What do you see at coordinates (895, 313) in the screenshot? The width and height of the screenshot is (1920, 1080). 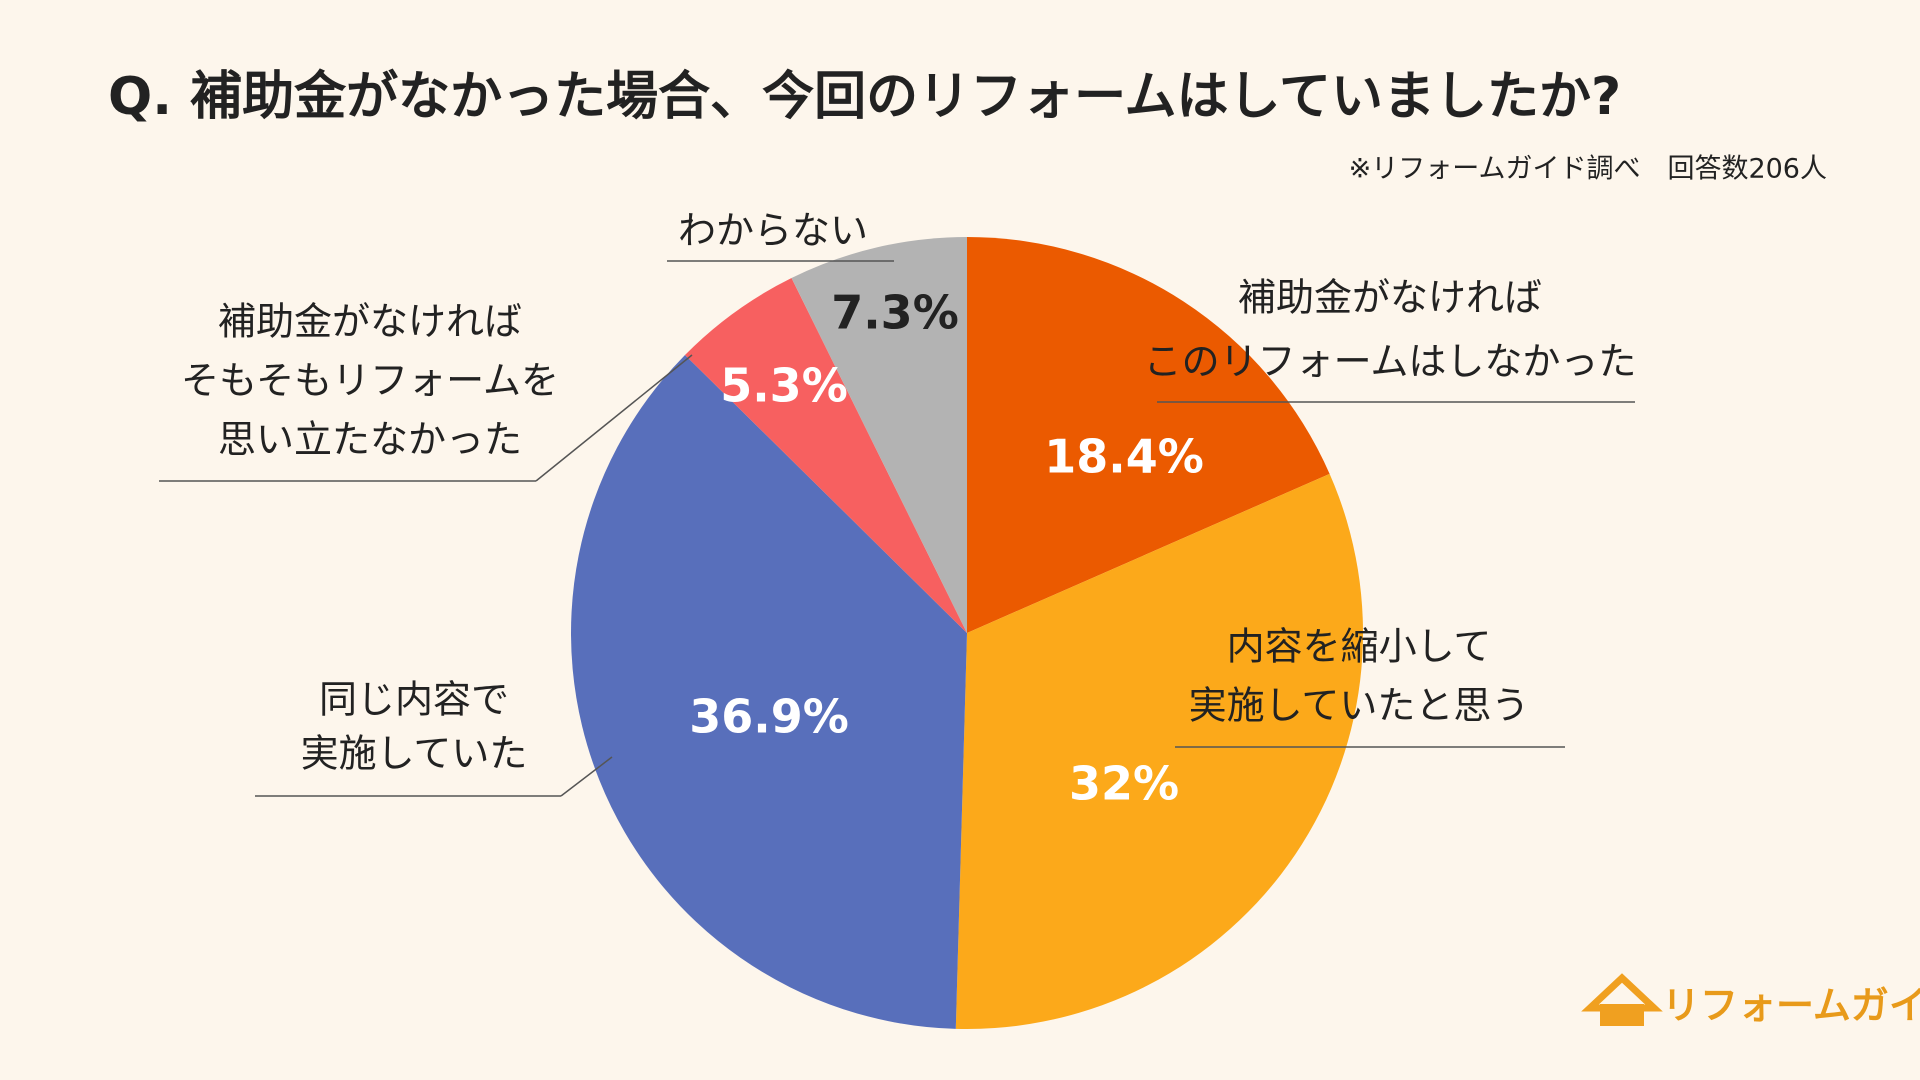 I see `value-label: 7.3%` at bounding box center [895, 313].